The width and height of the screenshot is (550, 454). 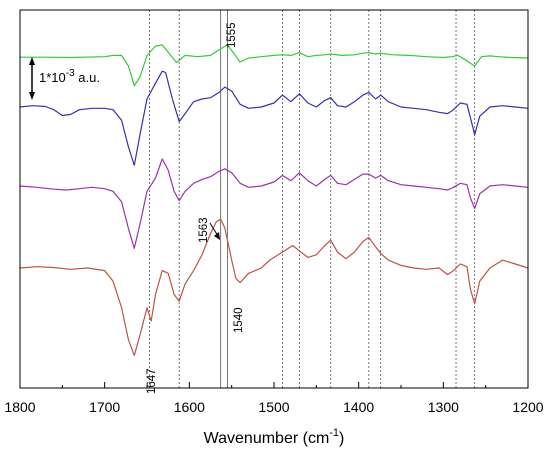 I want to click on annotation-1555: 1555, so click(x=232, y=35).